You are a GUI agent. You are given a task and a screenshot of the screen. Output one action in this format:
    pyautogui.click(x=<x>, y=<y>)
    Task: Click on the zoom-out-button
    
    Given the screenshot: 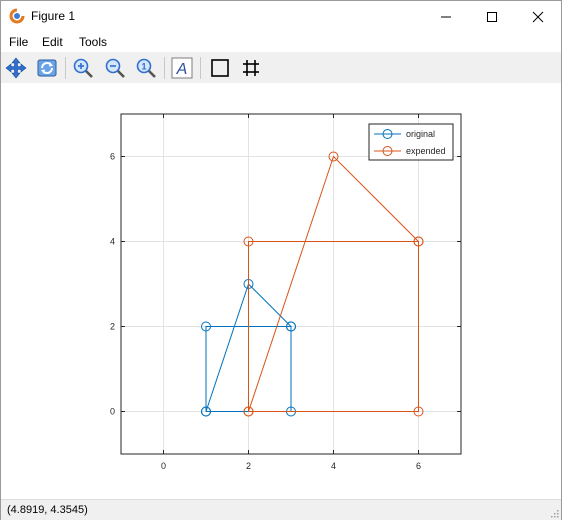 What is the action you would take?
    pyautogui.click(x=115, y=68)
    